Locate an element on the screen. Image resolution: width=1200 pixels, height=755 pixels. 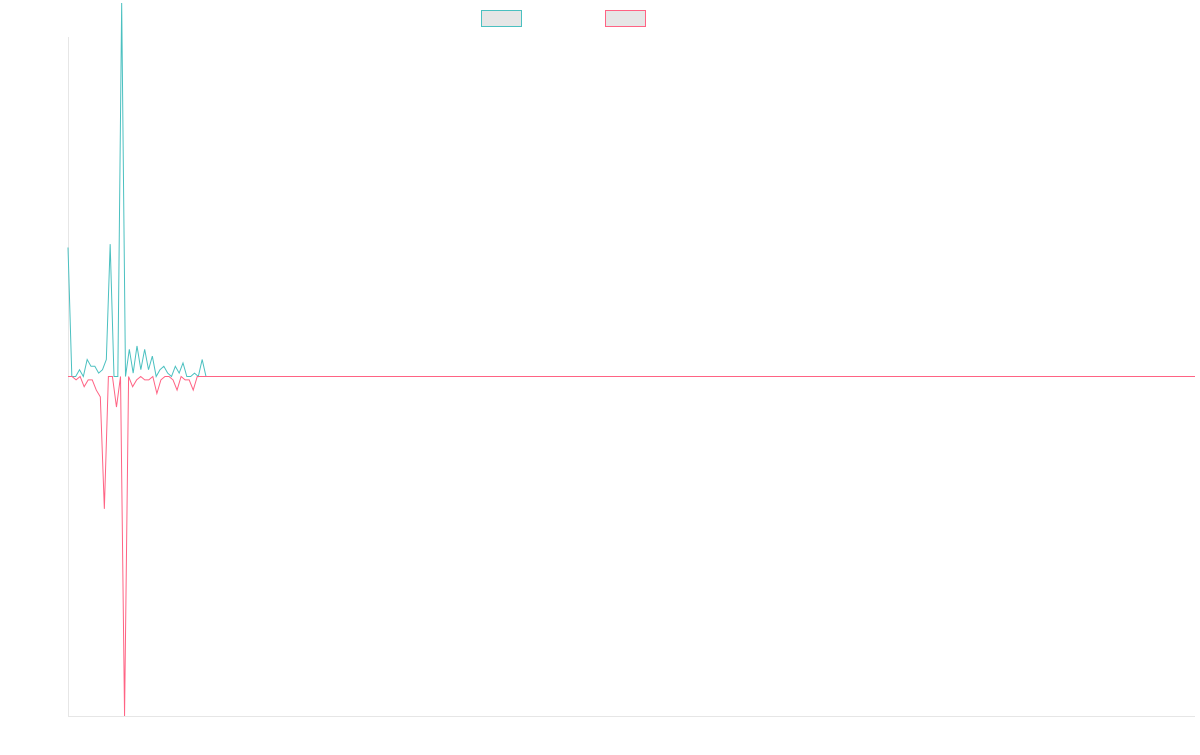
legend is located at coordinates (563, 18).